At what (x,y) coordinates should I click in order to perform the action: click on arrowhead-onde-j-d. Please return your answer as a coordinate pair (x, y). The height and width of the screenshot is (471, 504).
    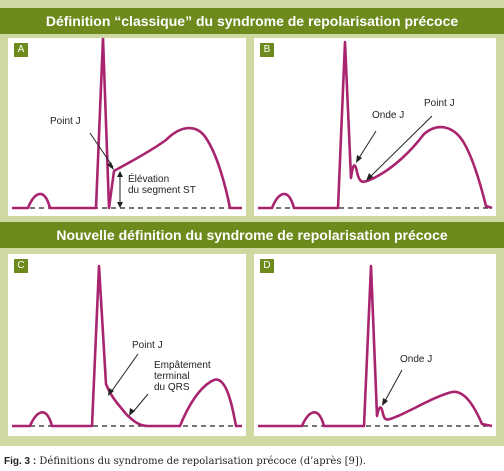
    Looking at the image, I should click on (385, 402).